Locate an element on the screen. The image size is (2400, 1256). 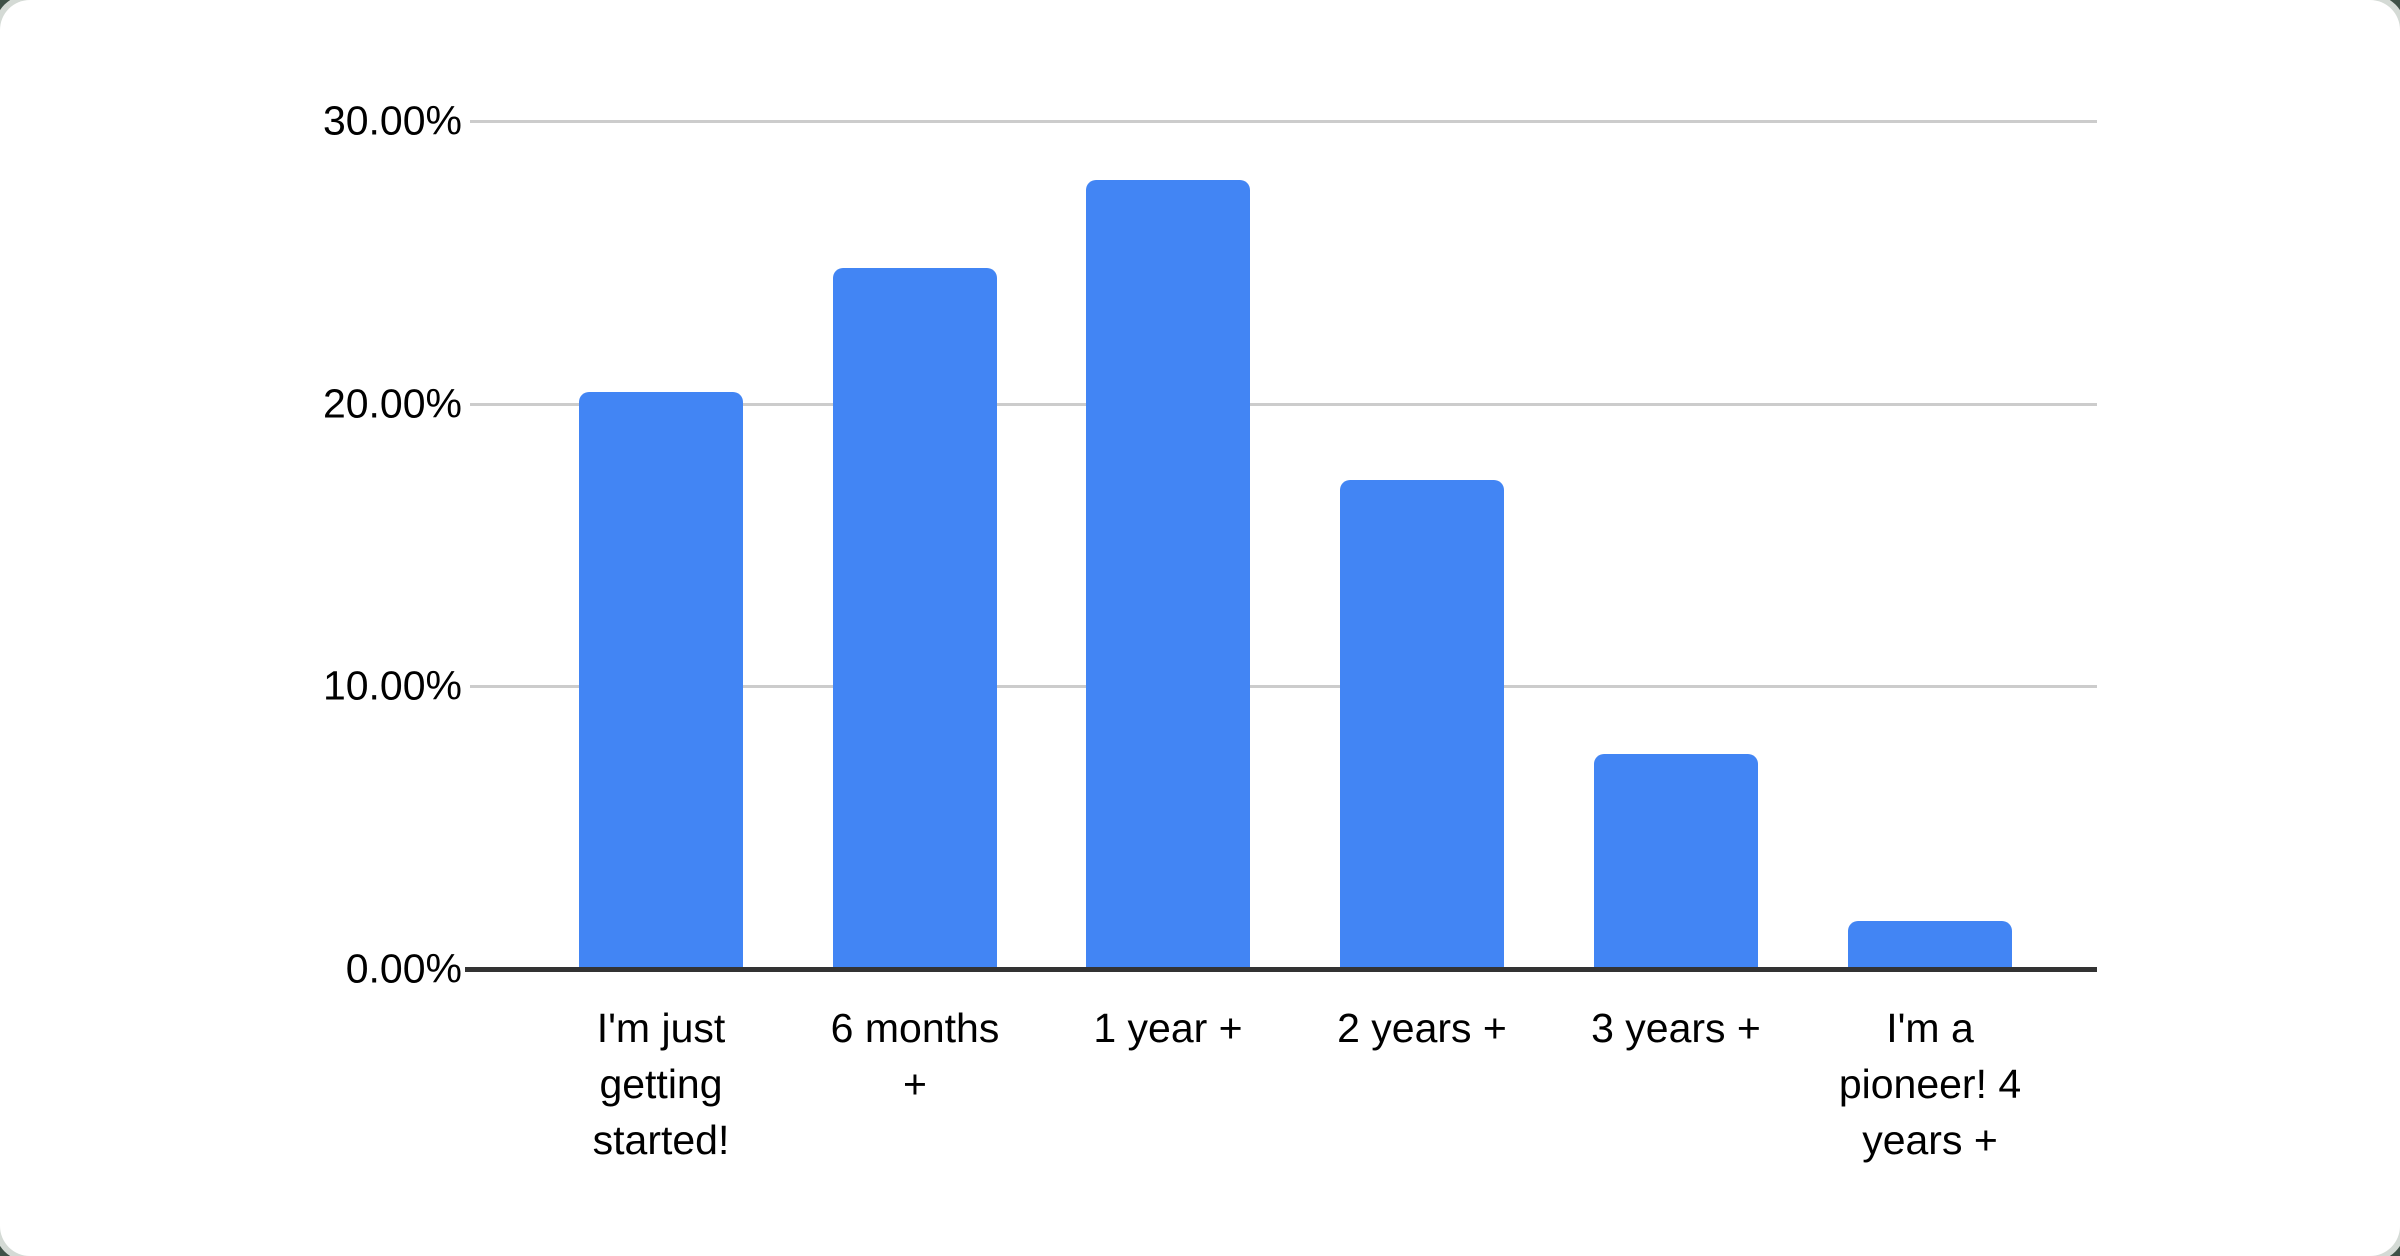
x-category-label: 3 years + is located at coordinates (1676, 1028).